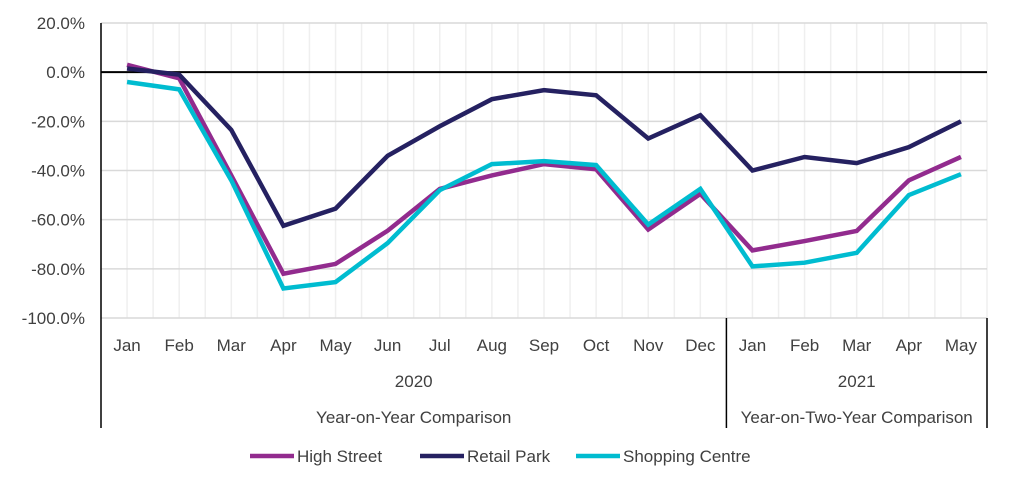  Describe the element at coordinates (857, 417) in the screenshot. I see `group-comparison-label: Year-on-Two-Year Comparison` at that location.